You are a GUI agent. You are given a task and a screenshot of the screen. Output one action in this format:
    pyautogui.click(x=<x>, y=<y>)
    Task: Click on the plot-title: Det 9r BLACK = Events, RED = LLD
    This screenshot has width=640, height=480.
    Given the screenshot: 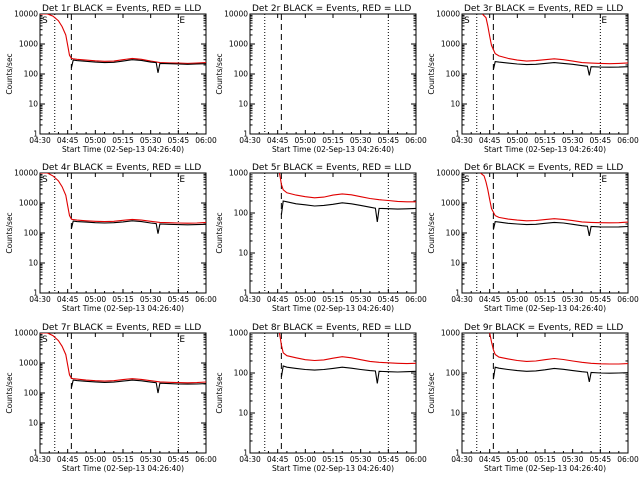 What is the action you would take?
    pyautogui.click(x=543, y=328)
    